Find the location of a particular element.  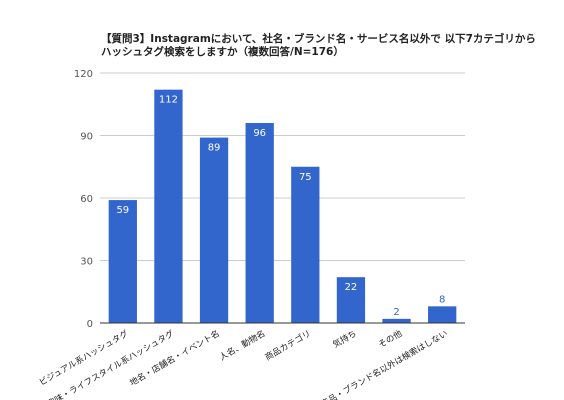

data-label: 96 is located at coordinates (259, 133).